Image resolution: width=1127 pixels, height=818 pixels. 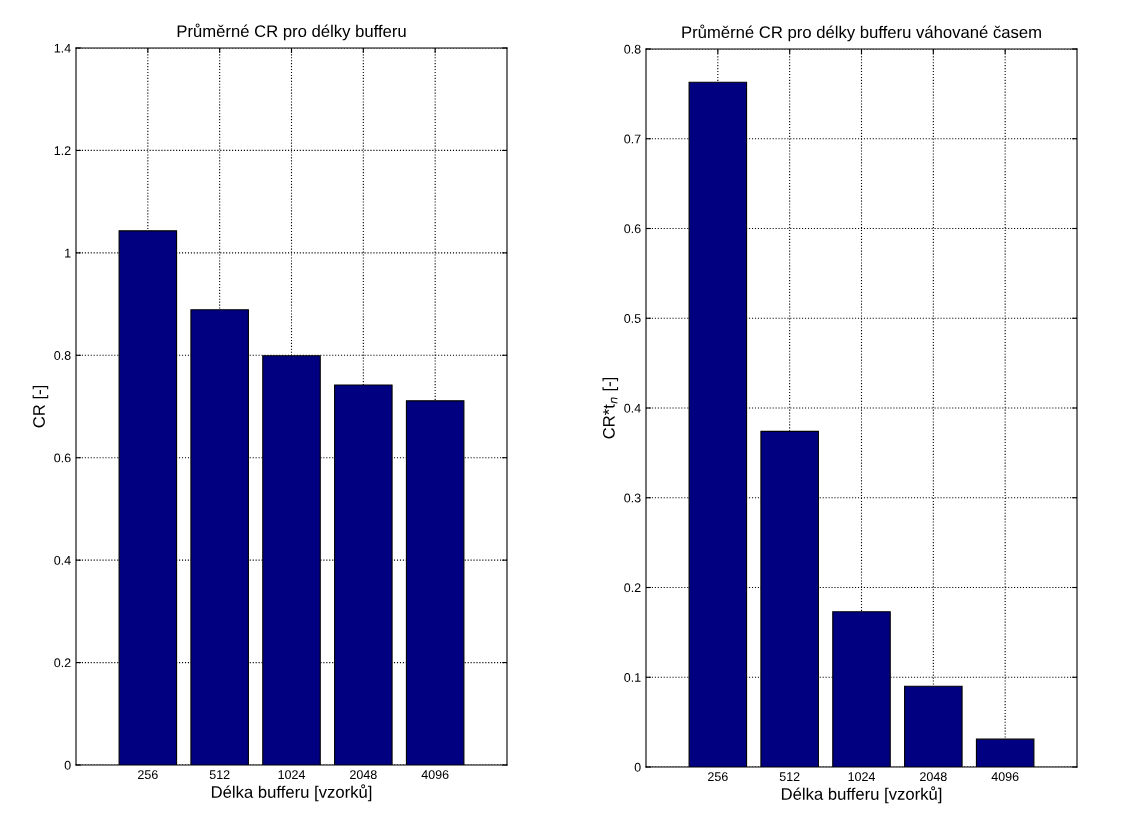 What do you see at coordinates (610, 408) in the screenshot?
I see `y-axis-title: CR*t$_{n}$ [-]` at bounding box center [610, 408].